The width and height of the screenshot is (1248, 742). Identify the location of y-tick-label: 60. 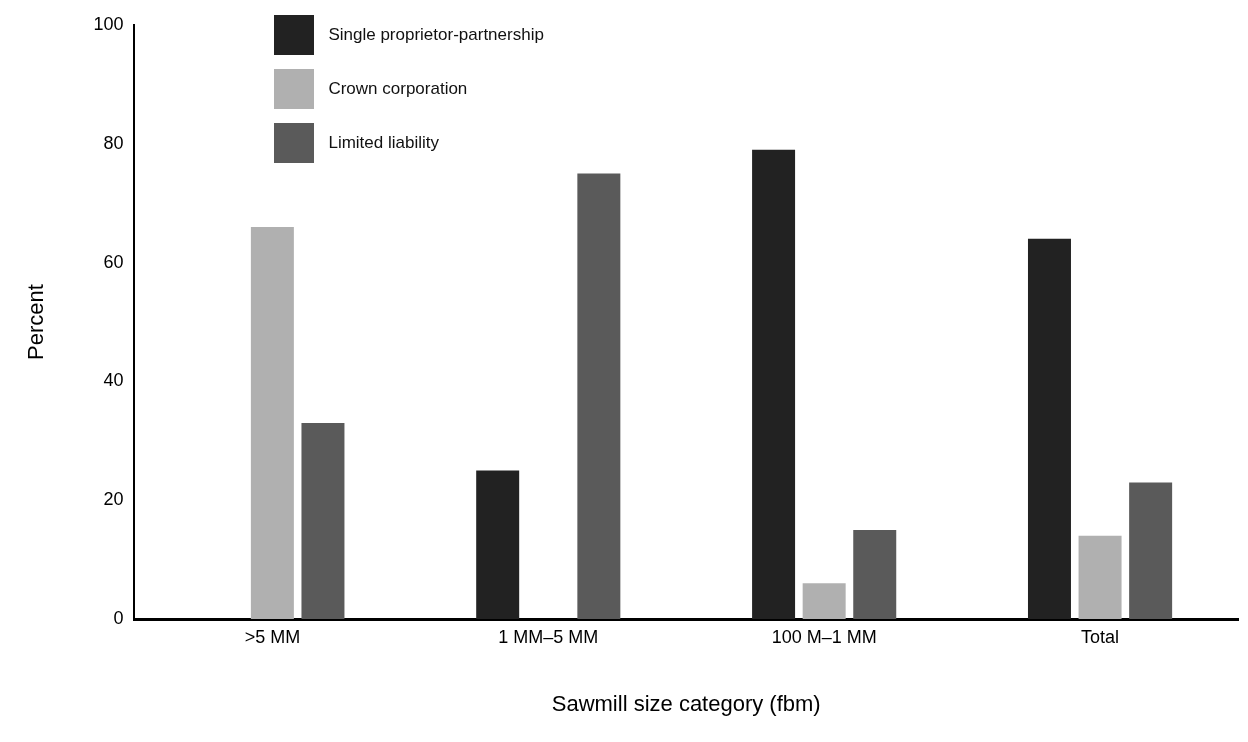
(113, 261).